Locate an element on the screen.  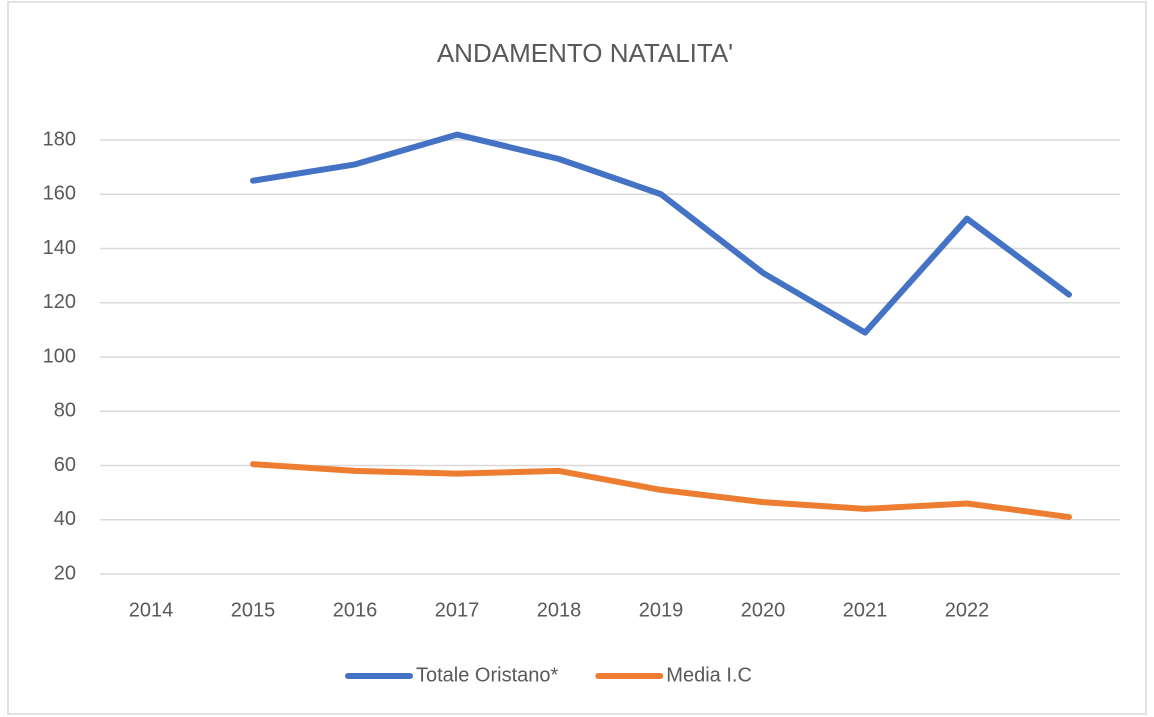
y-tick-label: 60 is located at coordinates (65, 465).